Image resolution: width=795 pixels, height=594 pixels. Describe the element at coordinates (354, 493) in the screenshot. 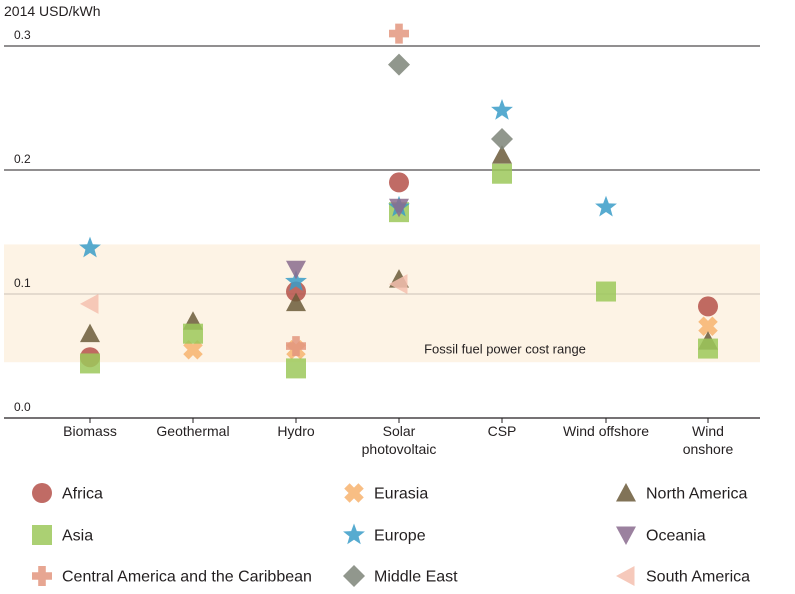

I see `legend-marker-eurasia` at that location.